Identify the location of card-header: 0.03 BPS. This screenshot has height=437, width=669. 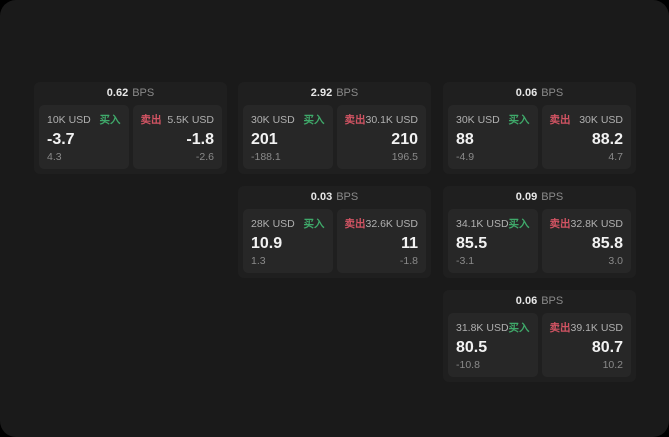
(334, 197).